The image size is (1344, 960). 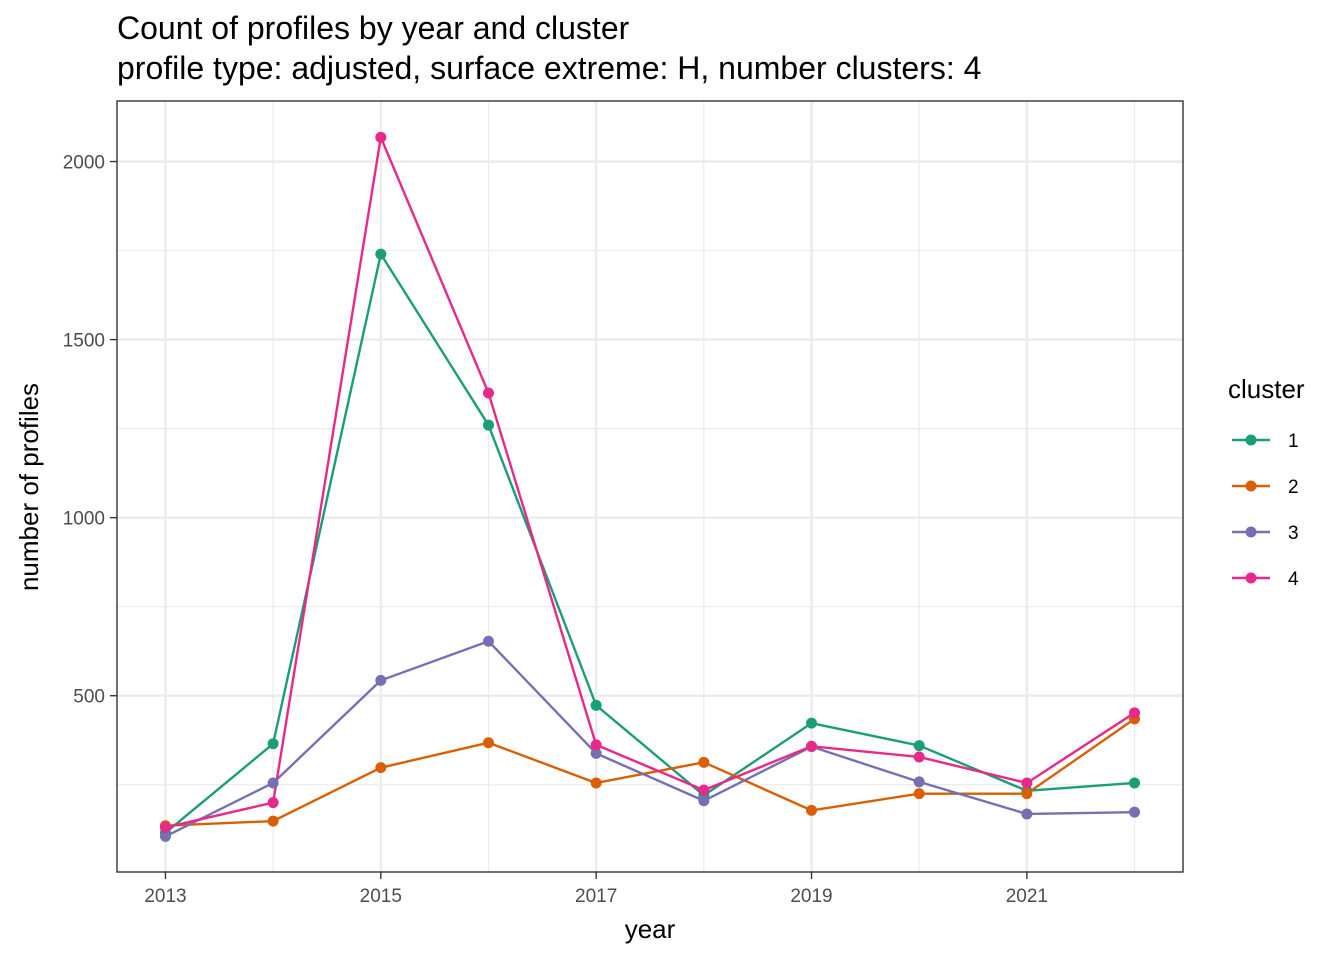 I want to click on series-3-line, so click(x=649, y=739).